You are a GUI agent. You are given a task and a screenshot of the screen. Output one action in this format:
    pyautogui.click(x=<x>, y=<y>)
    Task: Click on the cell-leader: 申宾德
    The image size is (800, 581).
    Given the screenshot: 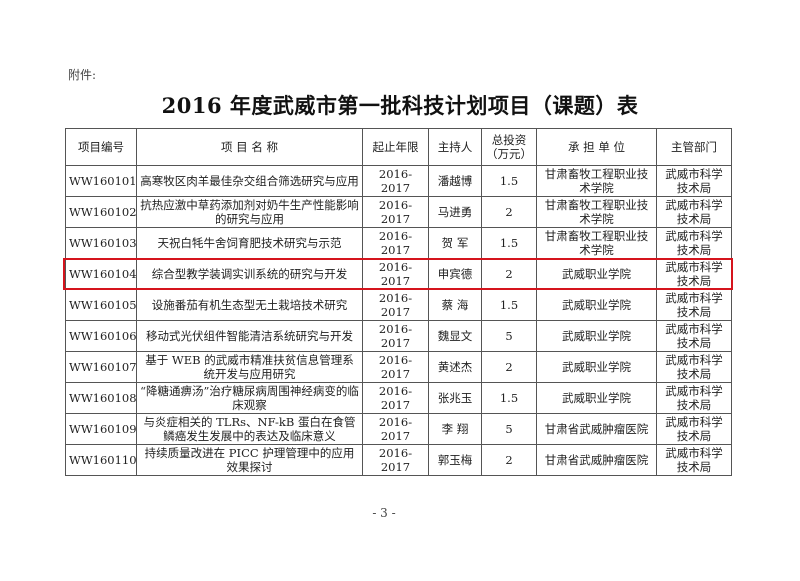 What is the action you would take?
    pyautogui.click(x=455, y=274)
    